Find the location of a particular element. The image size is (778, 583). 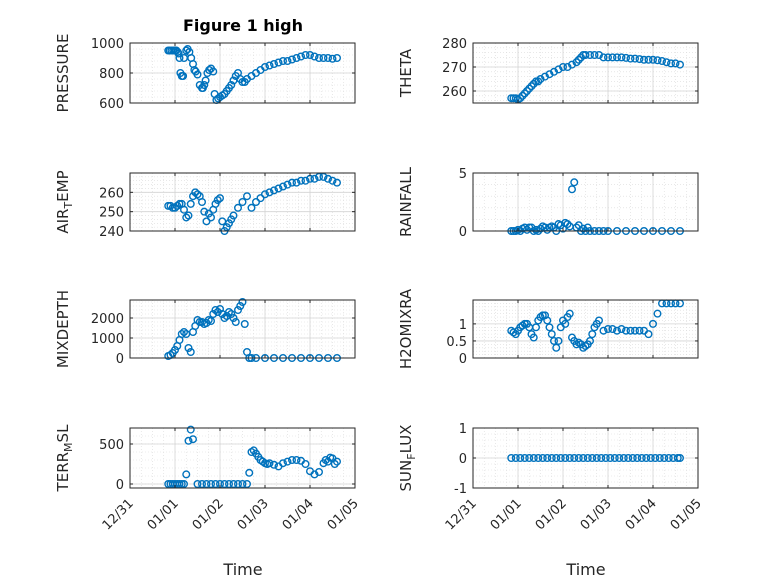

subplot-theta: 260 270 280 THETA is located at coordinates (548, 70).